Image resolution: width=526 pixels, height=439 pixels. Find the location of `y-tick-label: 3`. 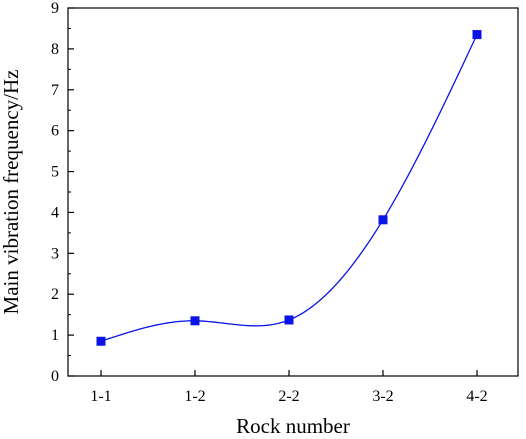

y-tick-label: 3 is located at coordinates (55, 253).